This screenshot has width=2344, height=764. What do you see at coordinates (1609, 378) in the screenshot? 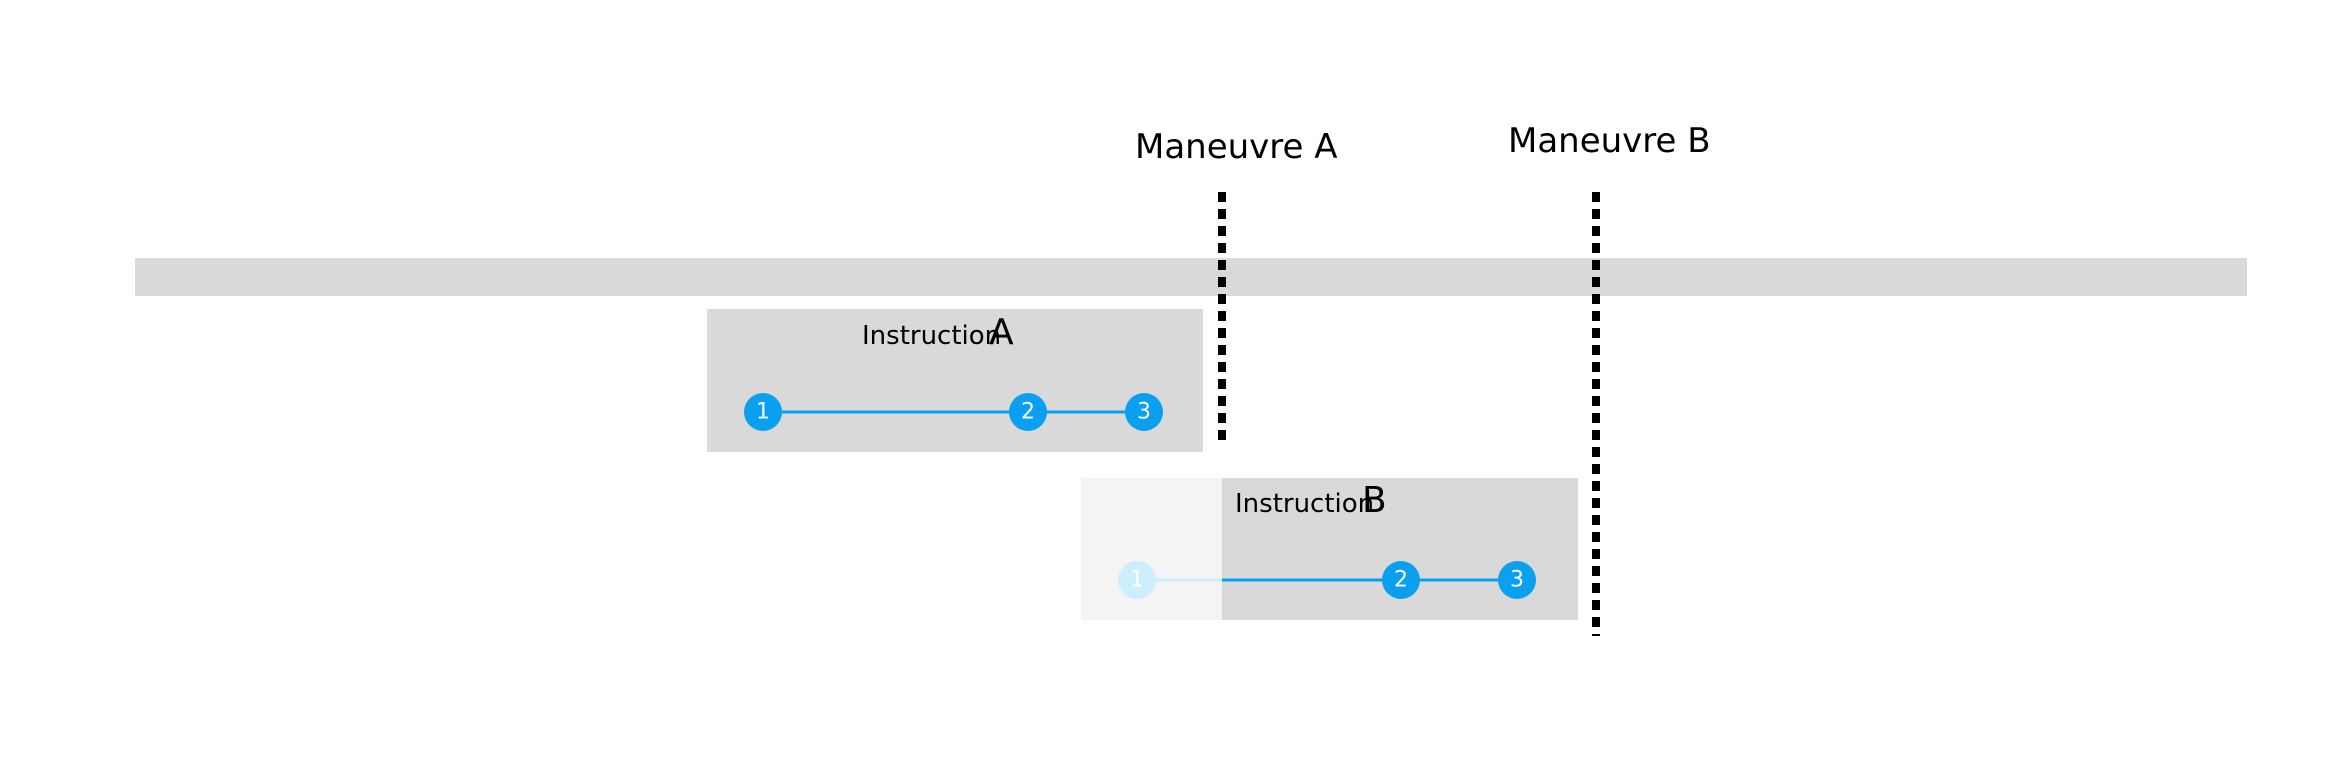
I see `maneuver-b: Maneuvre B` at bounding box center [1609, 378].